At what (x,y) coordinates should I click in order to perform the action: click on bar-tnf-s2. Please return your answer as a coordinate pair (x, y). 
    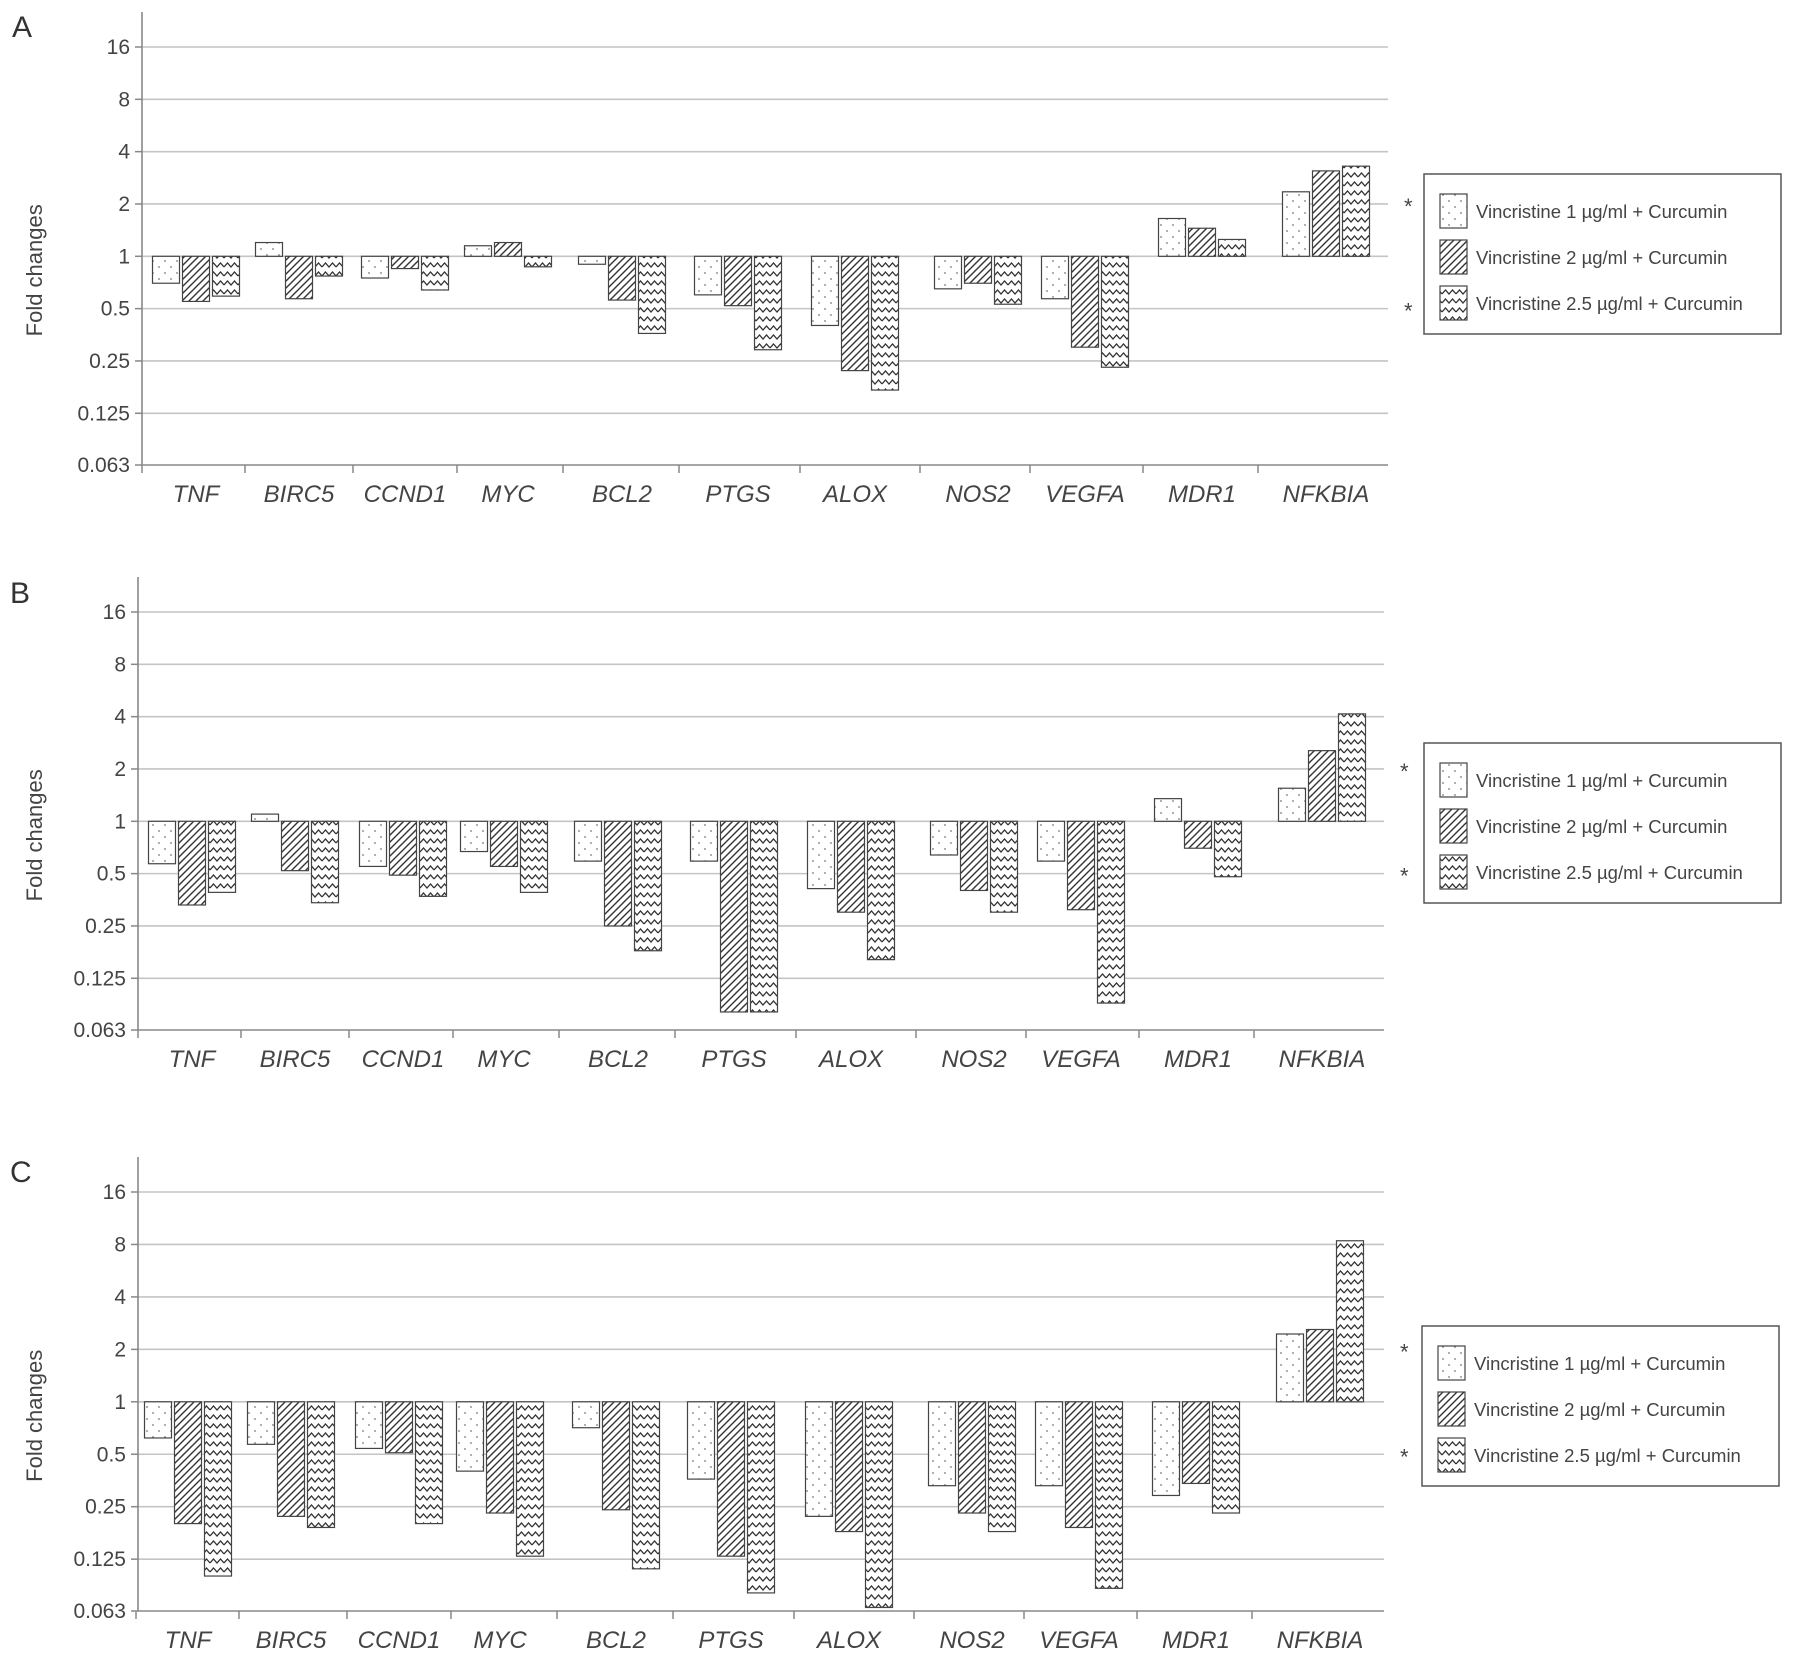
    Looking at the image, I should click on (192, 863).